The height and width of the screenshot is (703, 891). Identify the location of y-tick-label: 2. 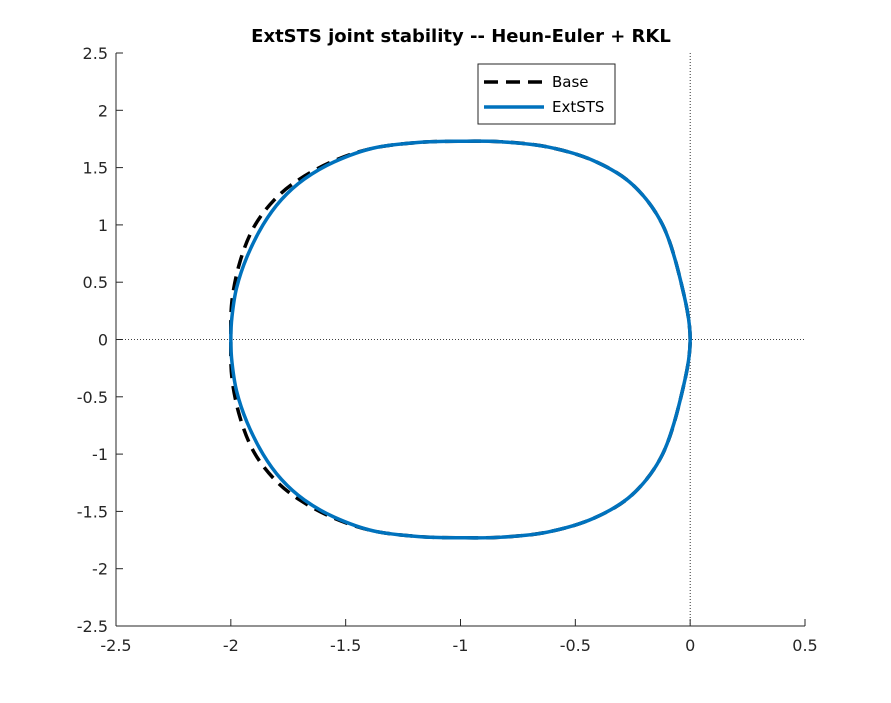
(103, 110).